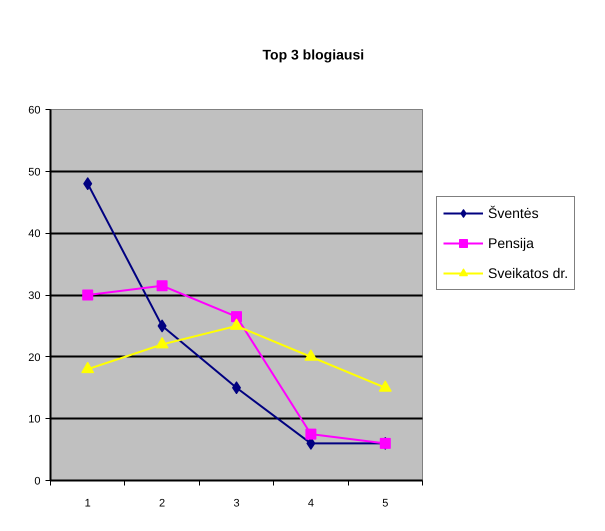  What do you see at coordinates (162, 504) in the screenshot?
I see `x-tick-label: 2` at bounding box center [162, 504].